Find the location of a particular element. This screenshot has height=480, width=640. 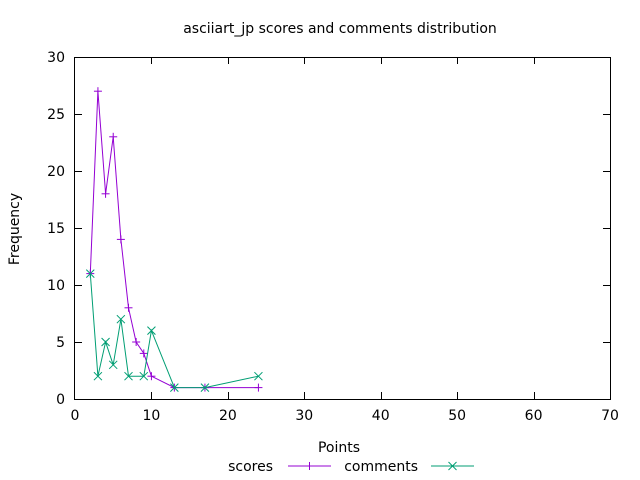

y-tick-label: 0 is located at coordinates (60, 400).